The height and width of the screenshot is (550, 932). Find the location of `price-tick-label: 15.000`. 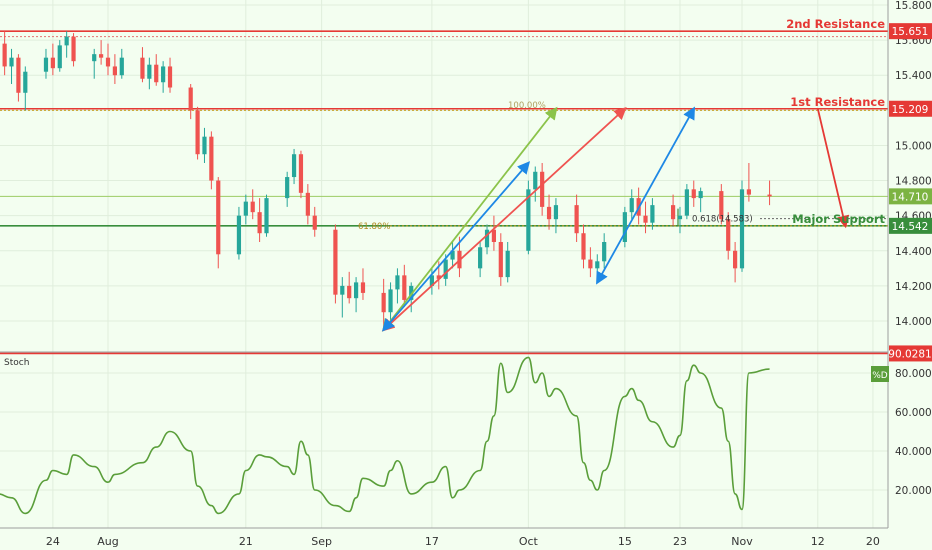

price-tick-label: 15.000 is located at coordinates (913, 146).